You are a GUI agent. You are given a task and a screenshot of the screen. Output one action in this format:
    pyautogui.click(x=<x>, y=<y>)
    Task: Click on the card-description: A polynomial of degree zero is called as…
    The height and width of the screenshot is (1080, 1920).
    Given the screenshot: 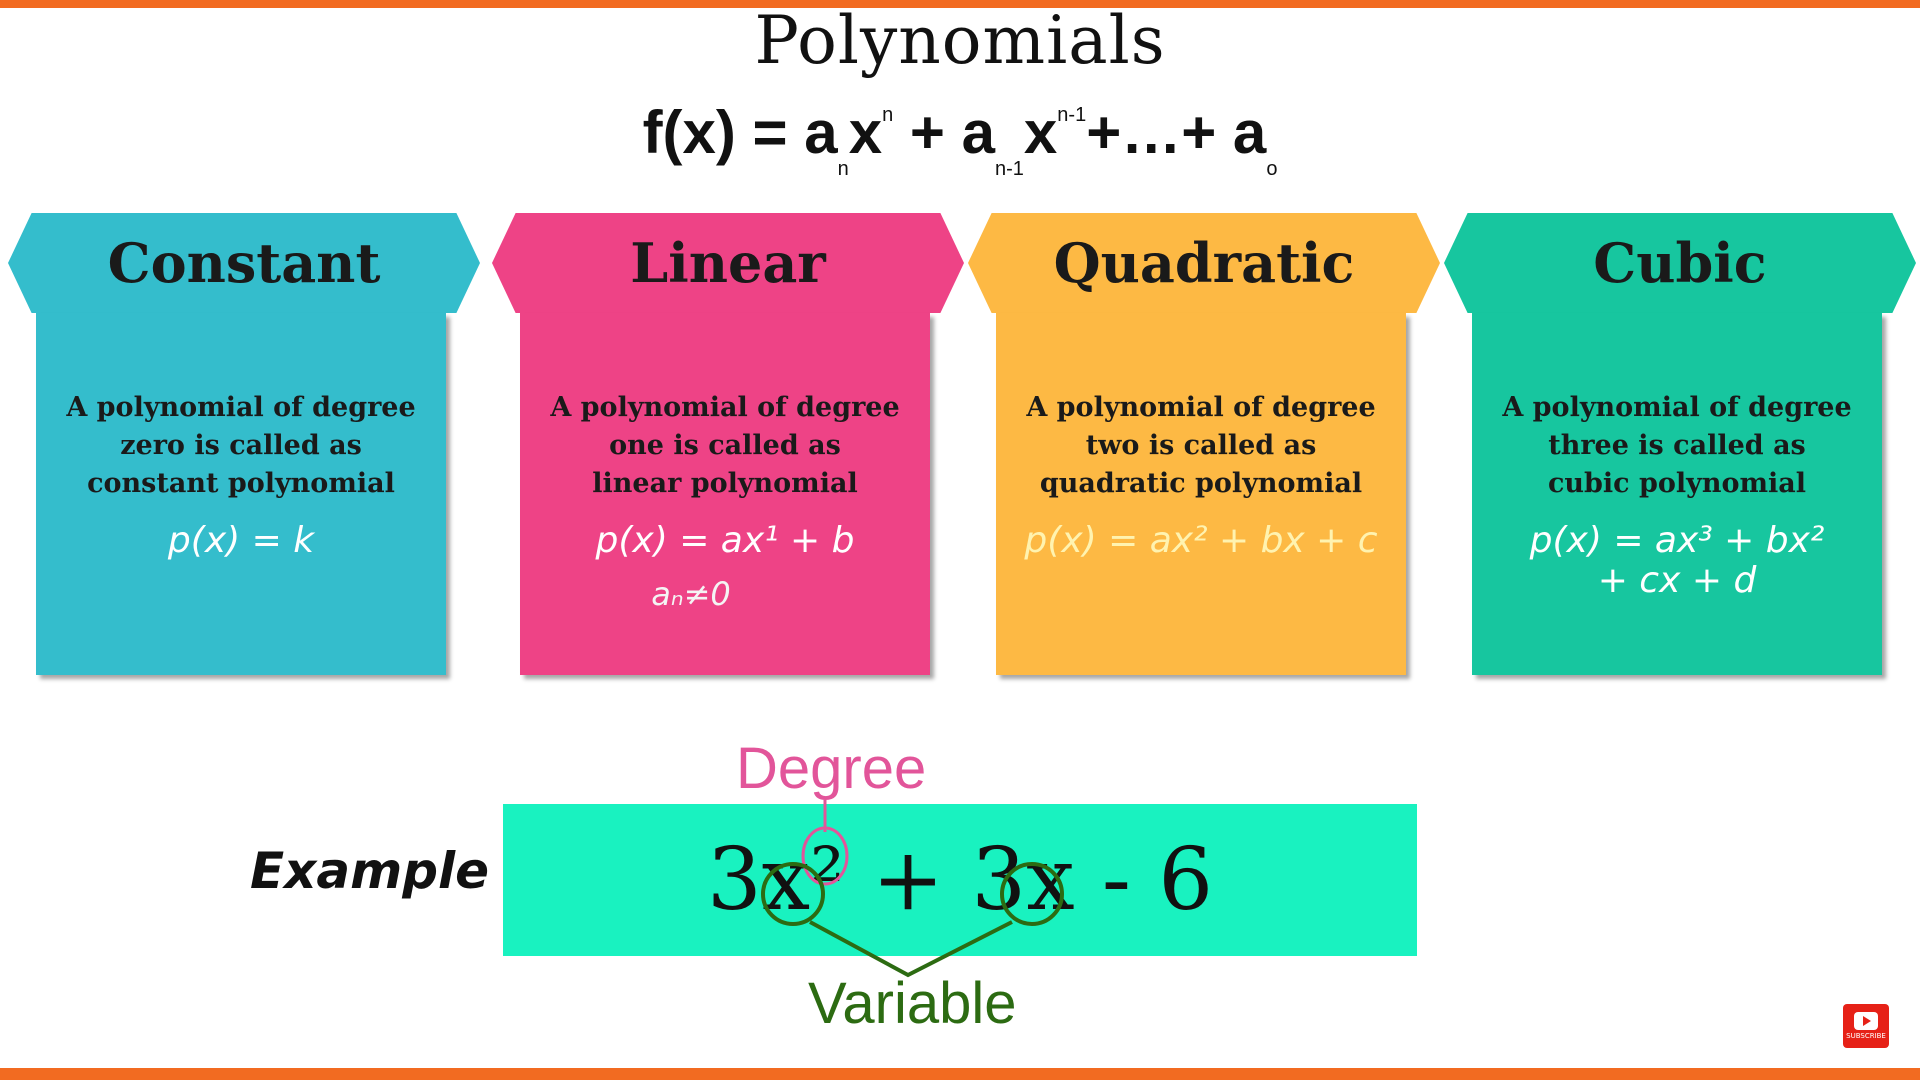 What is the action you would take?
    pyautogui.click(x=241, y=445)
    